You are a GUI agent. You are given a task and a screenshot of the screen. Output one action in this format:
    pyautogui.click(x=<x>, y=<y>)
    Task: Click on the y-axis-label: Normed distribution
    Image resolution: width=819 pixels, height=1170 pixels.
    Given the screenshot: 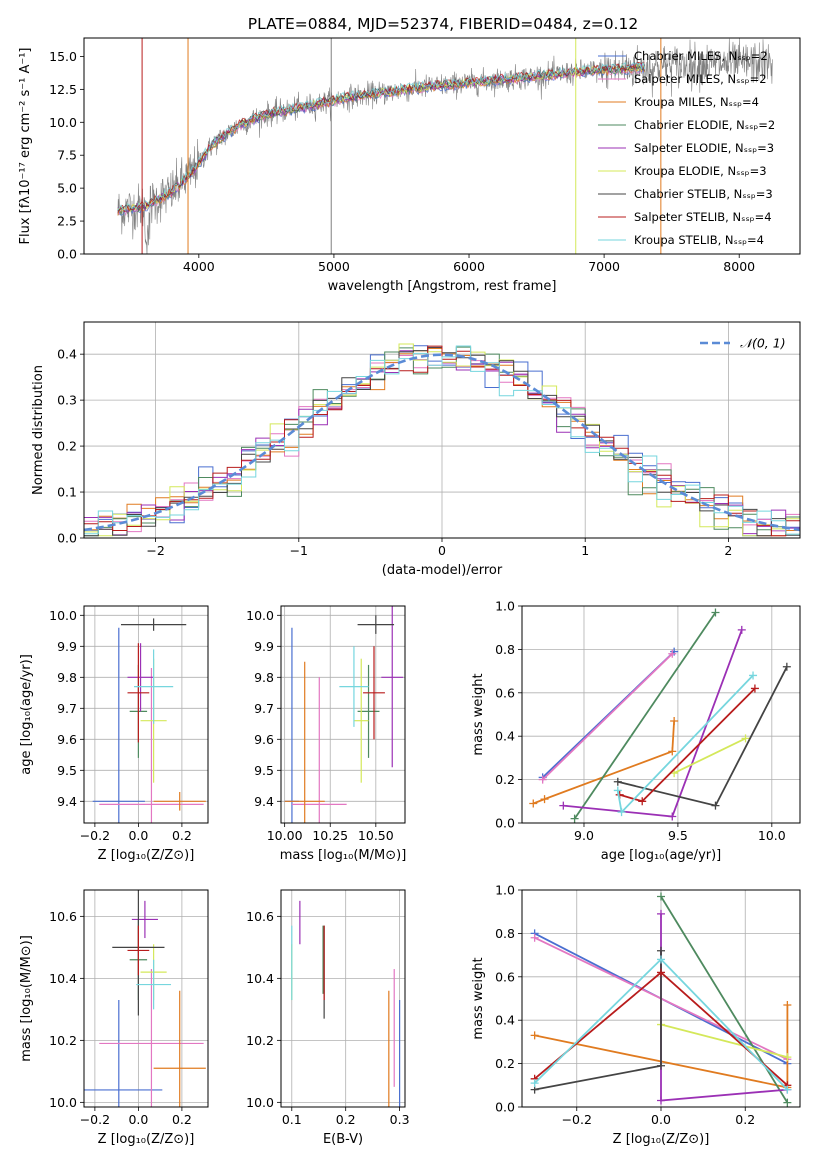 What is the action you would take?
    pyautogui.click(x=38, y=430)
    